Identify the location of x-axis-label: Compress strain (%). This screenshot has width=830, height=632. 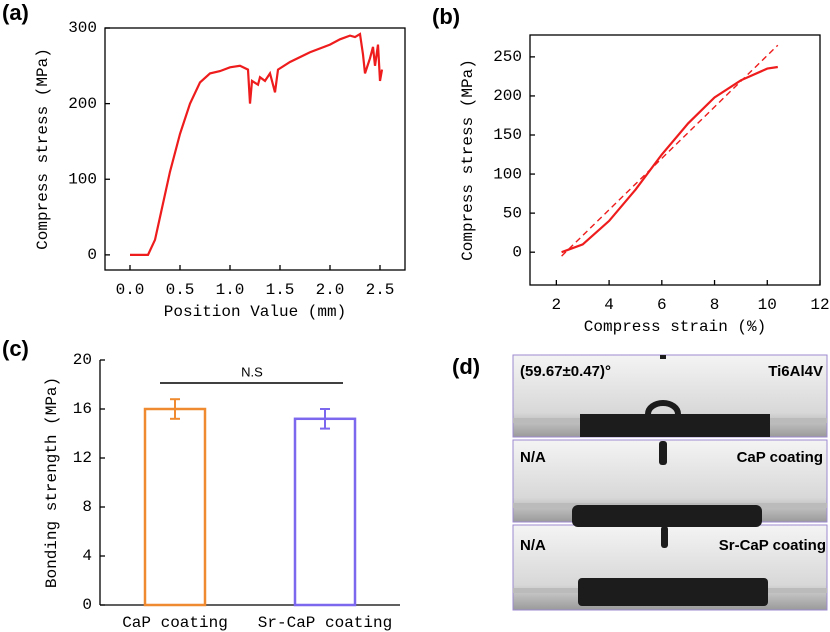
(675, 327).